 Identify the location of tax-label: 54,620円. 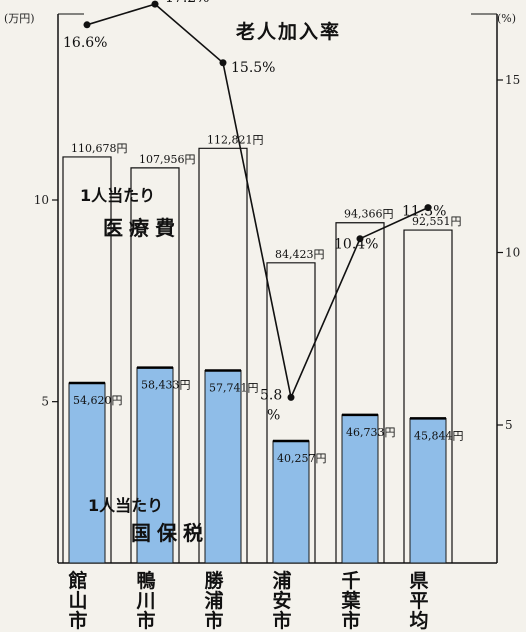
(98, 400).